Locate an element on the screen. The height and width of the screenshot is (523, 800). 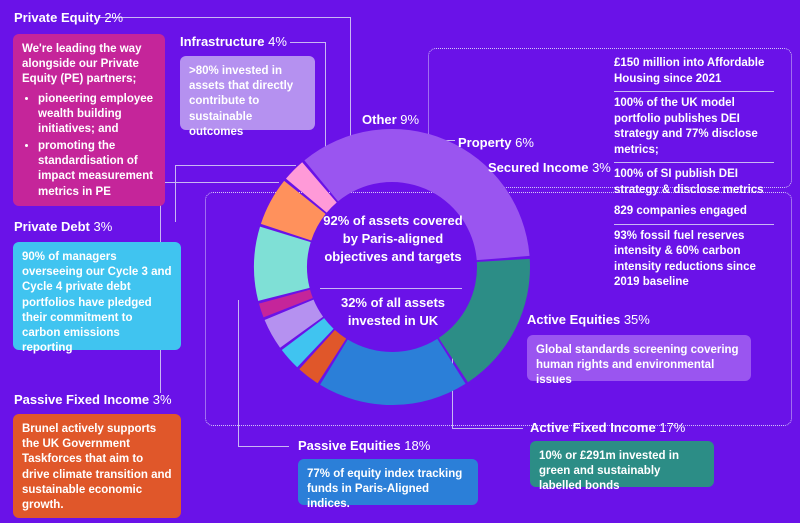
donut-segment-property is located at coordinates (293, 210).